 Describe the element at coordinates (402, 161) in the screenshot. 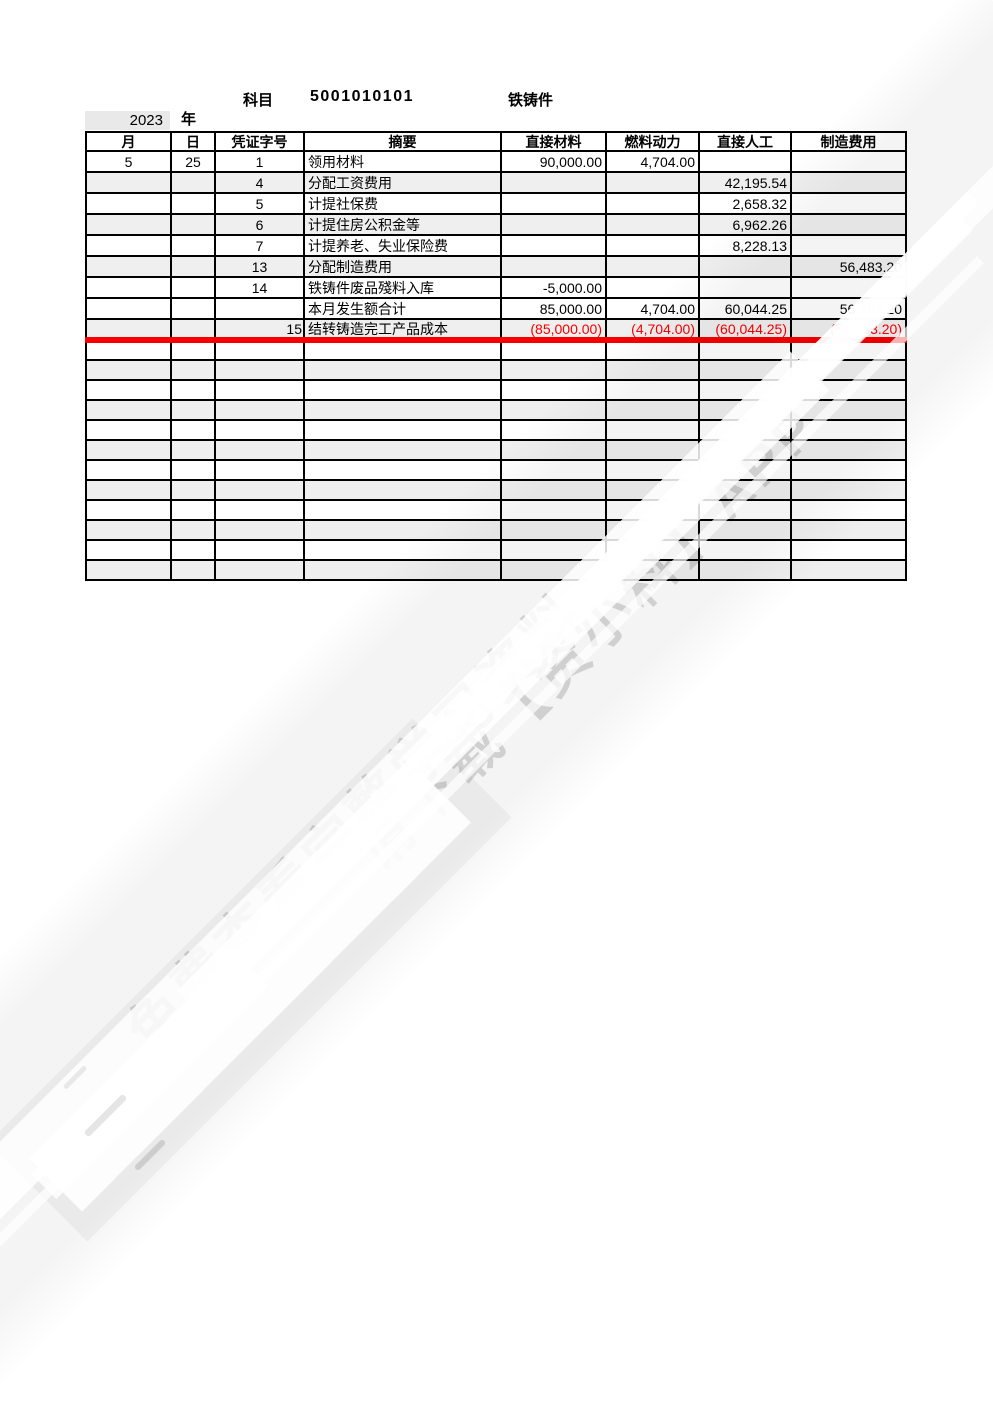

I see `cell-summary: 领用材料` at that location.